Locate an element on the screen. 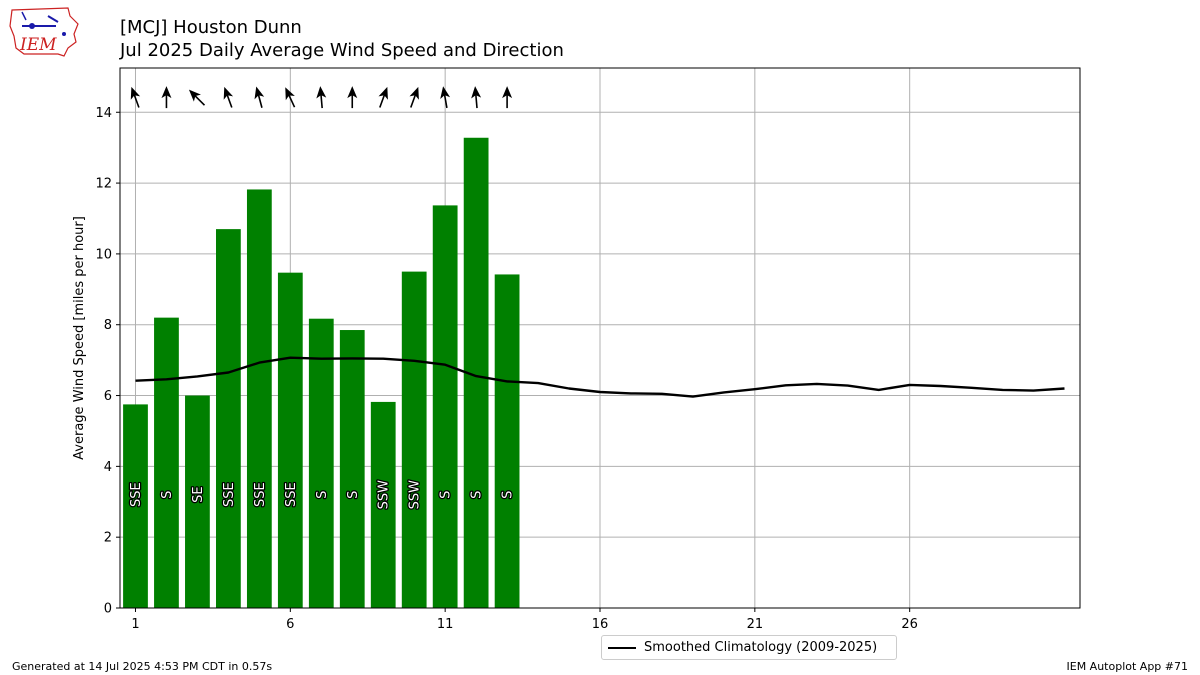  y-tick-label: 0 is located at coordinates (108, 609).